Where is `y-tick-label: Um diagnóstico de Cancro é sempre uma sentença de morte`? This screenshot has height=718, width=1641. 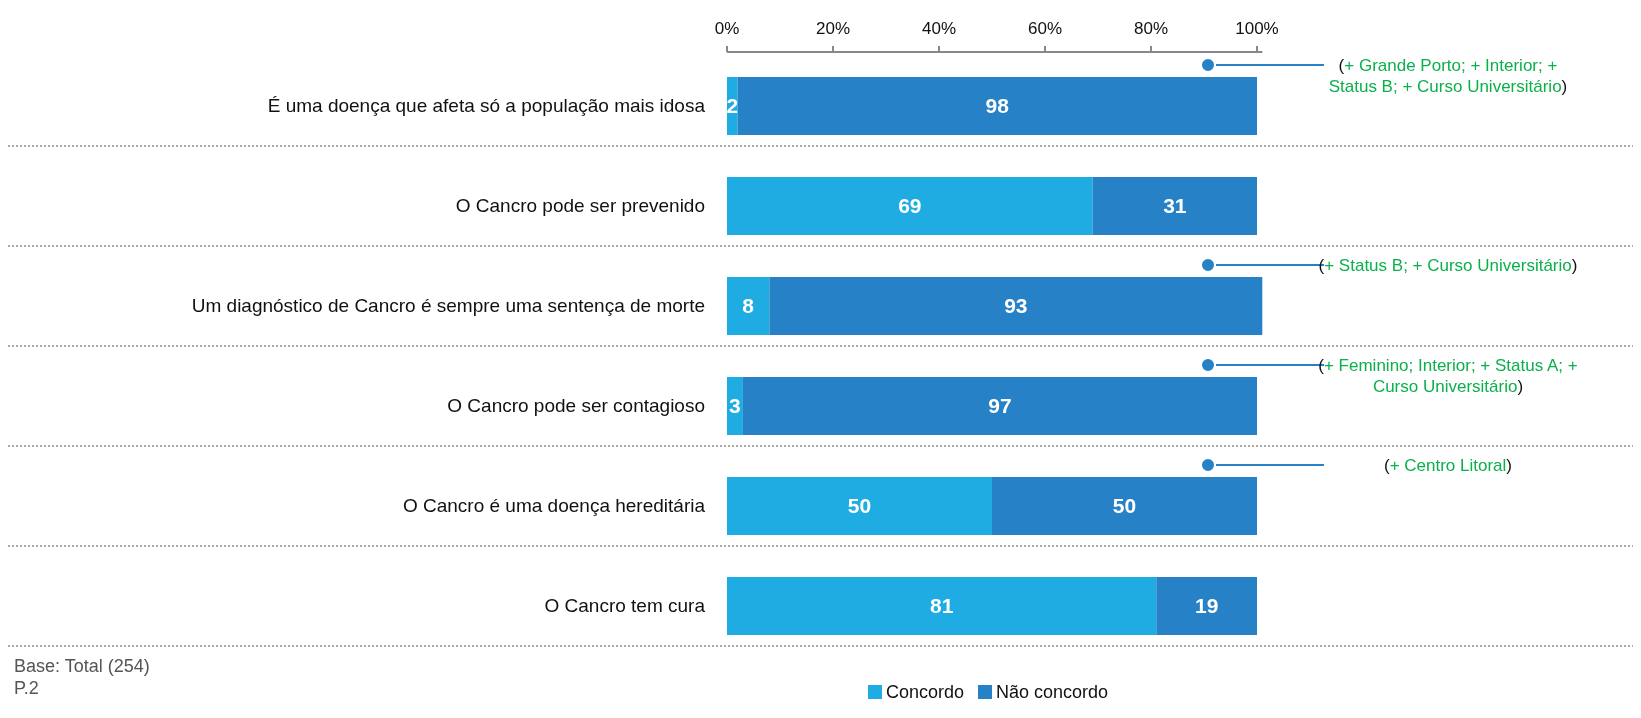
y-tick-label: Um diagnóstico de Cancro é sempre uma sentença de morte is located at coordinates (448, 305).